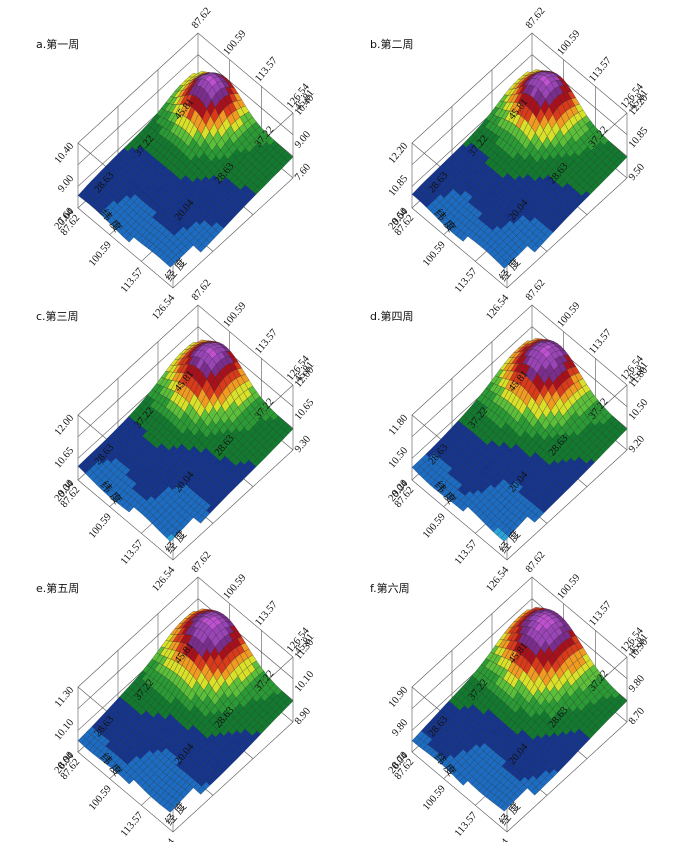 The width and height of the screenshot is (678, 842). Describe the element at coordinates (639, 137) in the screenshot. I see `z-tick-label-right: 10.85` at that location.